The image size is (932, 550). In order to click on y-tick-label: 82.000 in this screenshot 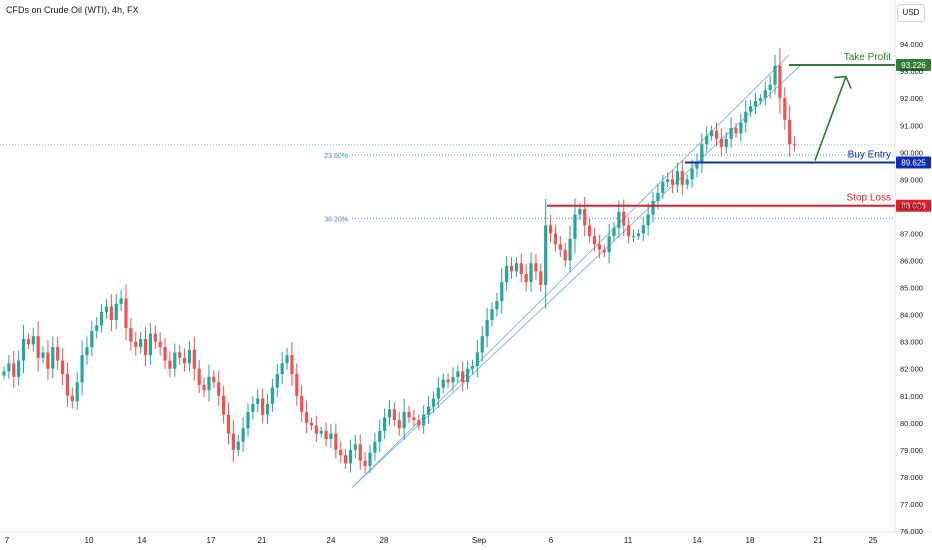, I will do `click(911, 369)`.